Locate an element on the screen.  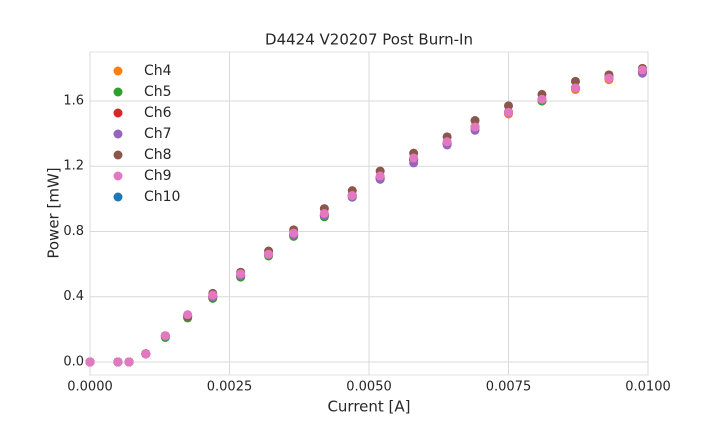
y-tick-label: 1.6 is located at coordinates (73, 100).